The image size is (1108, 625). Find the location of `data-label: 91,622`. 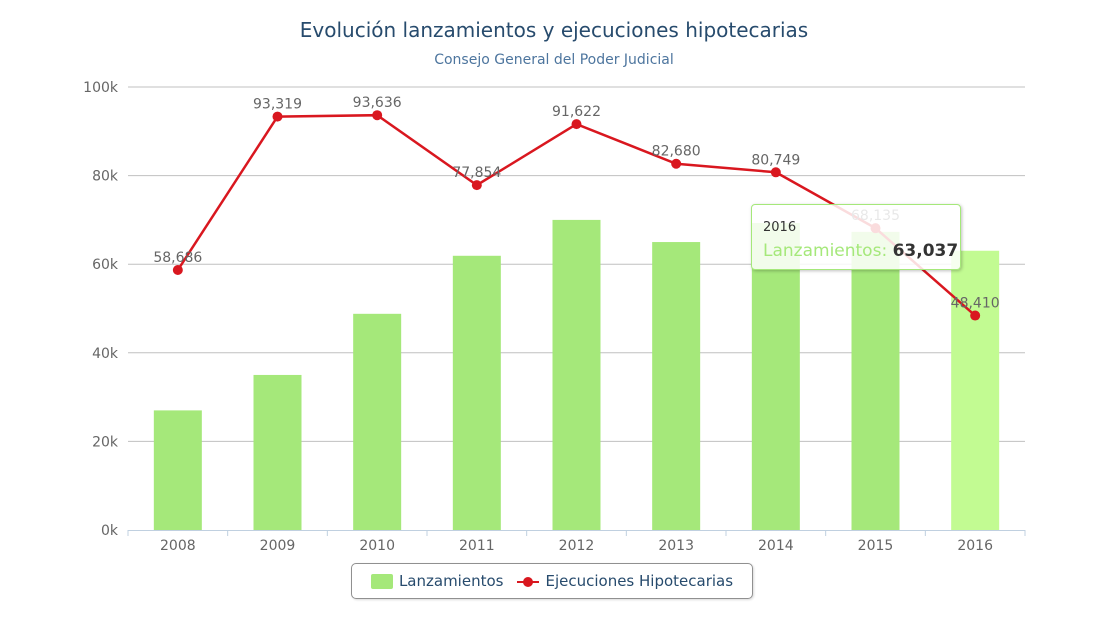

data-label: 91,622 is located at coordinates (576, 112).